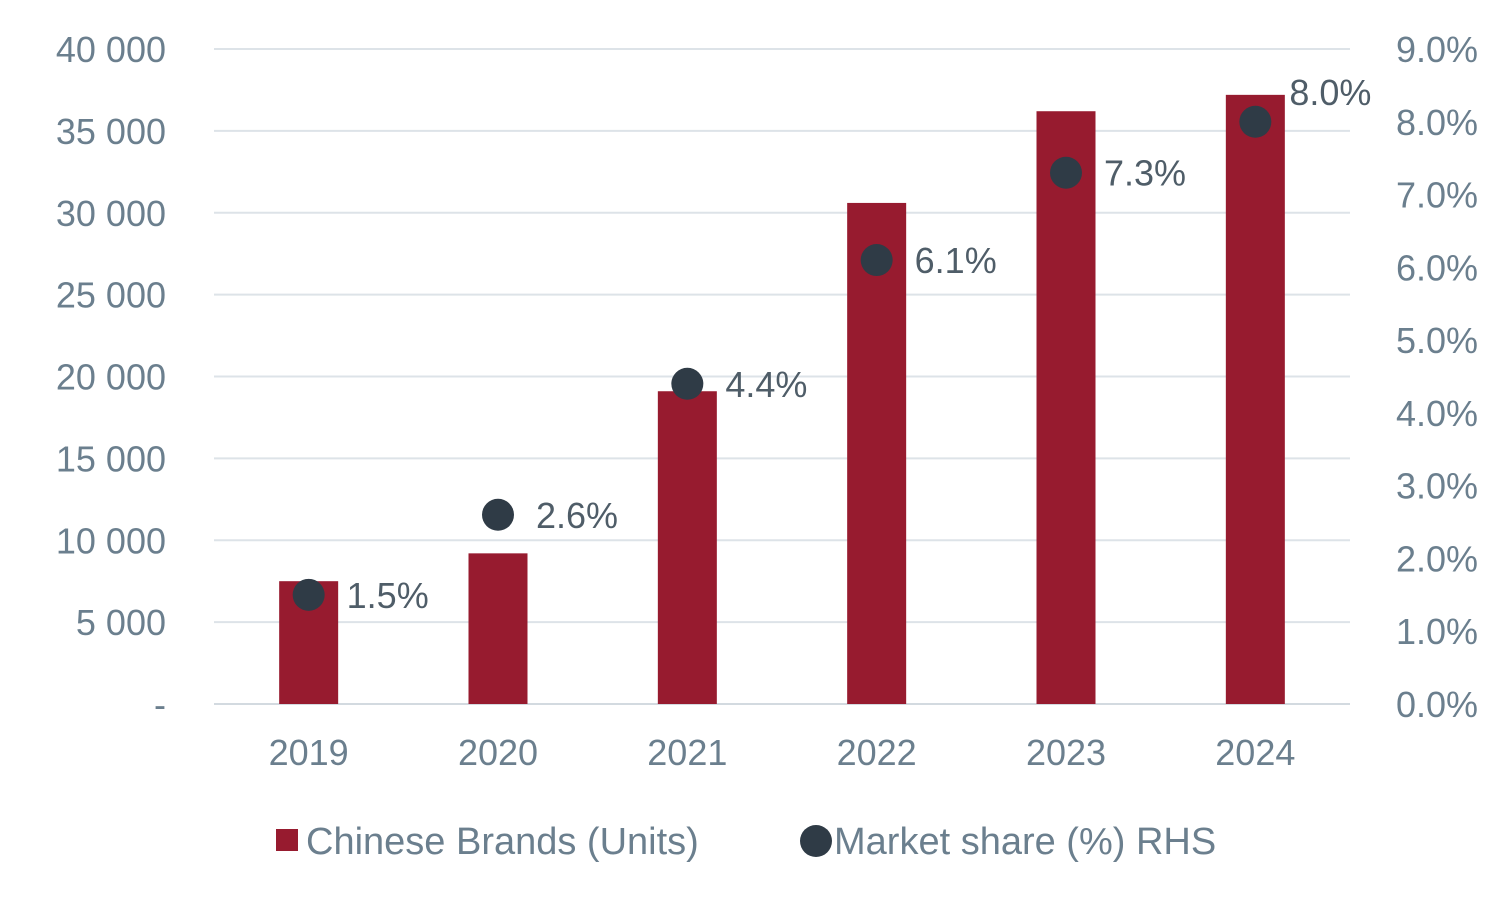 The width and height of the screenshot is (1510, 906). I want to click on left-tick-label: 20 000, so click(111, 377).